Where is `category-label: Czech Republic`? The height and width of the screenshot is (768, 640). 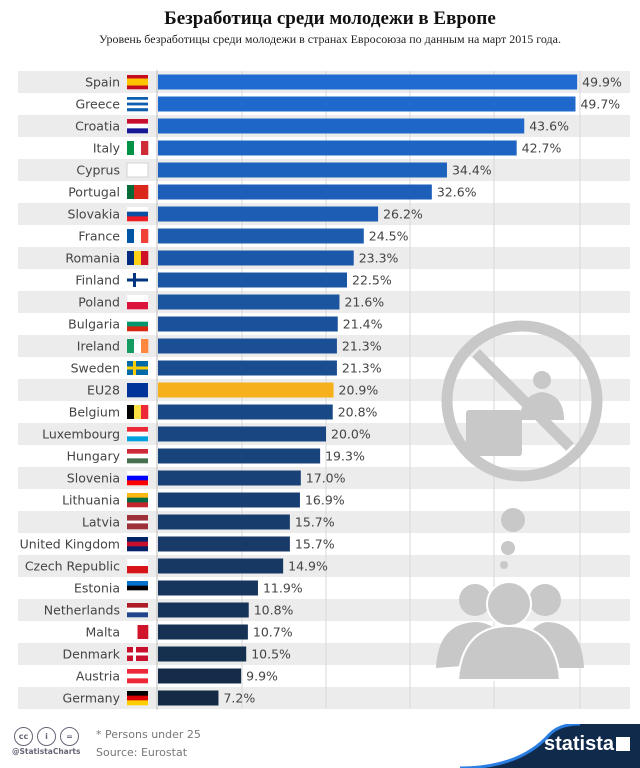
category-label: Czech Republic is located at coordinates (72, 566).